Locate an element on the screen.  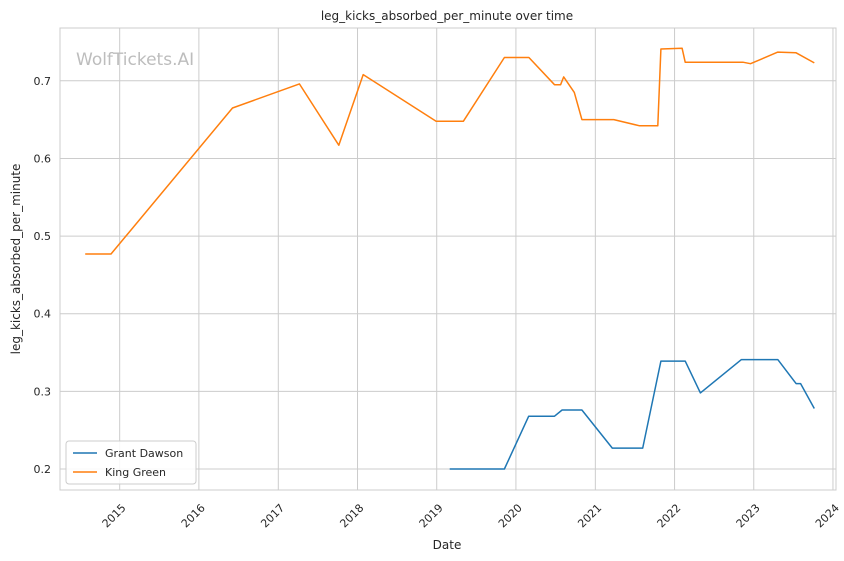
y-tick-labels: 0.2 0.3 0.4 0.5 0.6 0.7 is located at coordinates (43, 275).